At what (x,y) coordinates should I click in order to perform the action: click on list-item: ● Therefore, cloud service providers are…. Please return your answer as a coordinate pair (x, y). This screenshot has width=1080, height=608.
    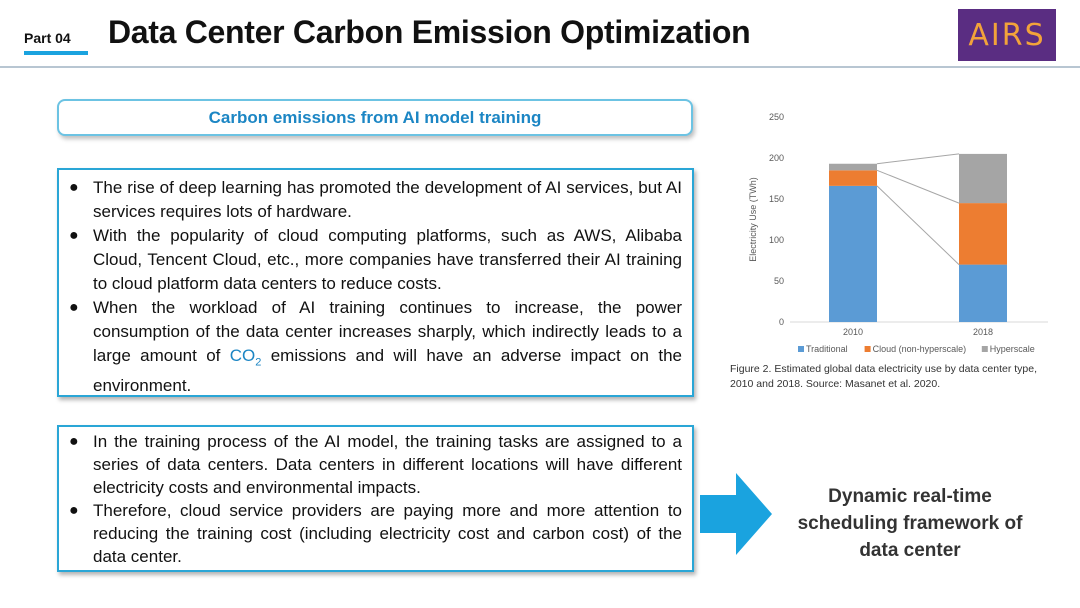
    Looking at the image, I should click on (375, 533).